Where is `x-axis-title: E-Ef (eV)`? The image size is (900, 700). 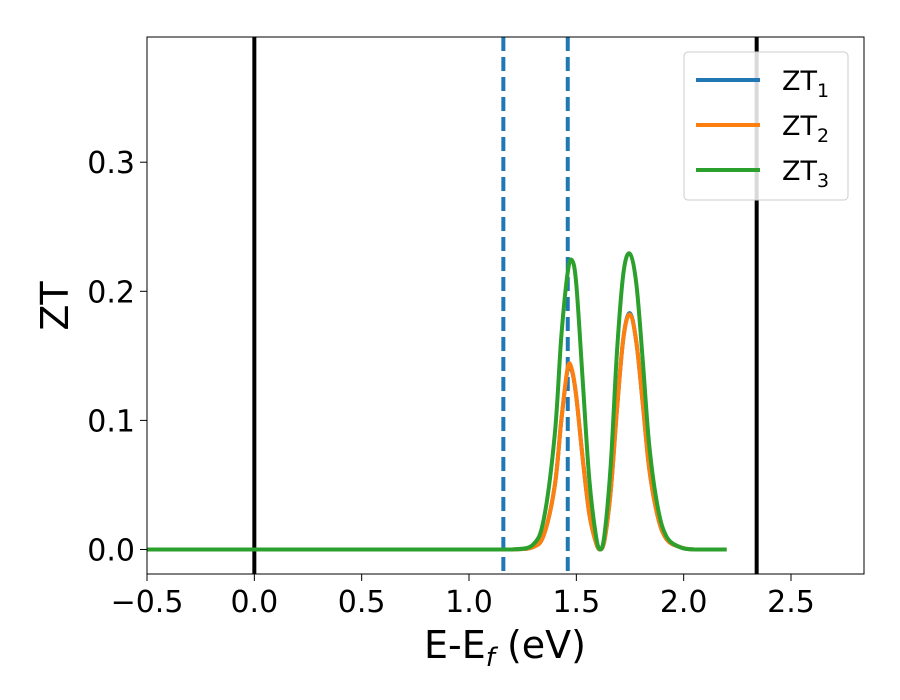 x-axis-title: E-Ef (eV) is located at coordinates (505, 648).